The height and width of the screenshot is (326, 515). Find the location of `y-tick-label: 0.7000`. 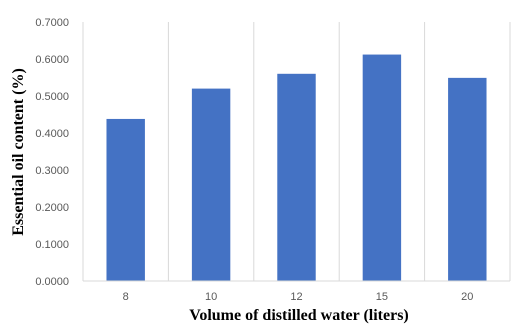

y-tick-label: 0.7000 is located at coordinates (52, 23).